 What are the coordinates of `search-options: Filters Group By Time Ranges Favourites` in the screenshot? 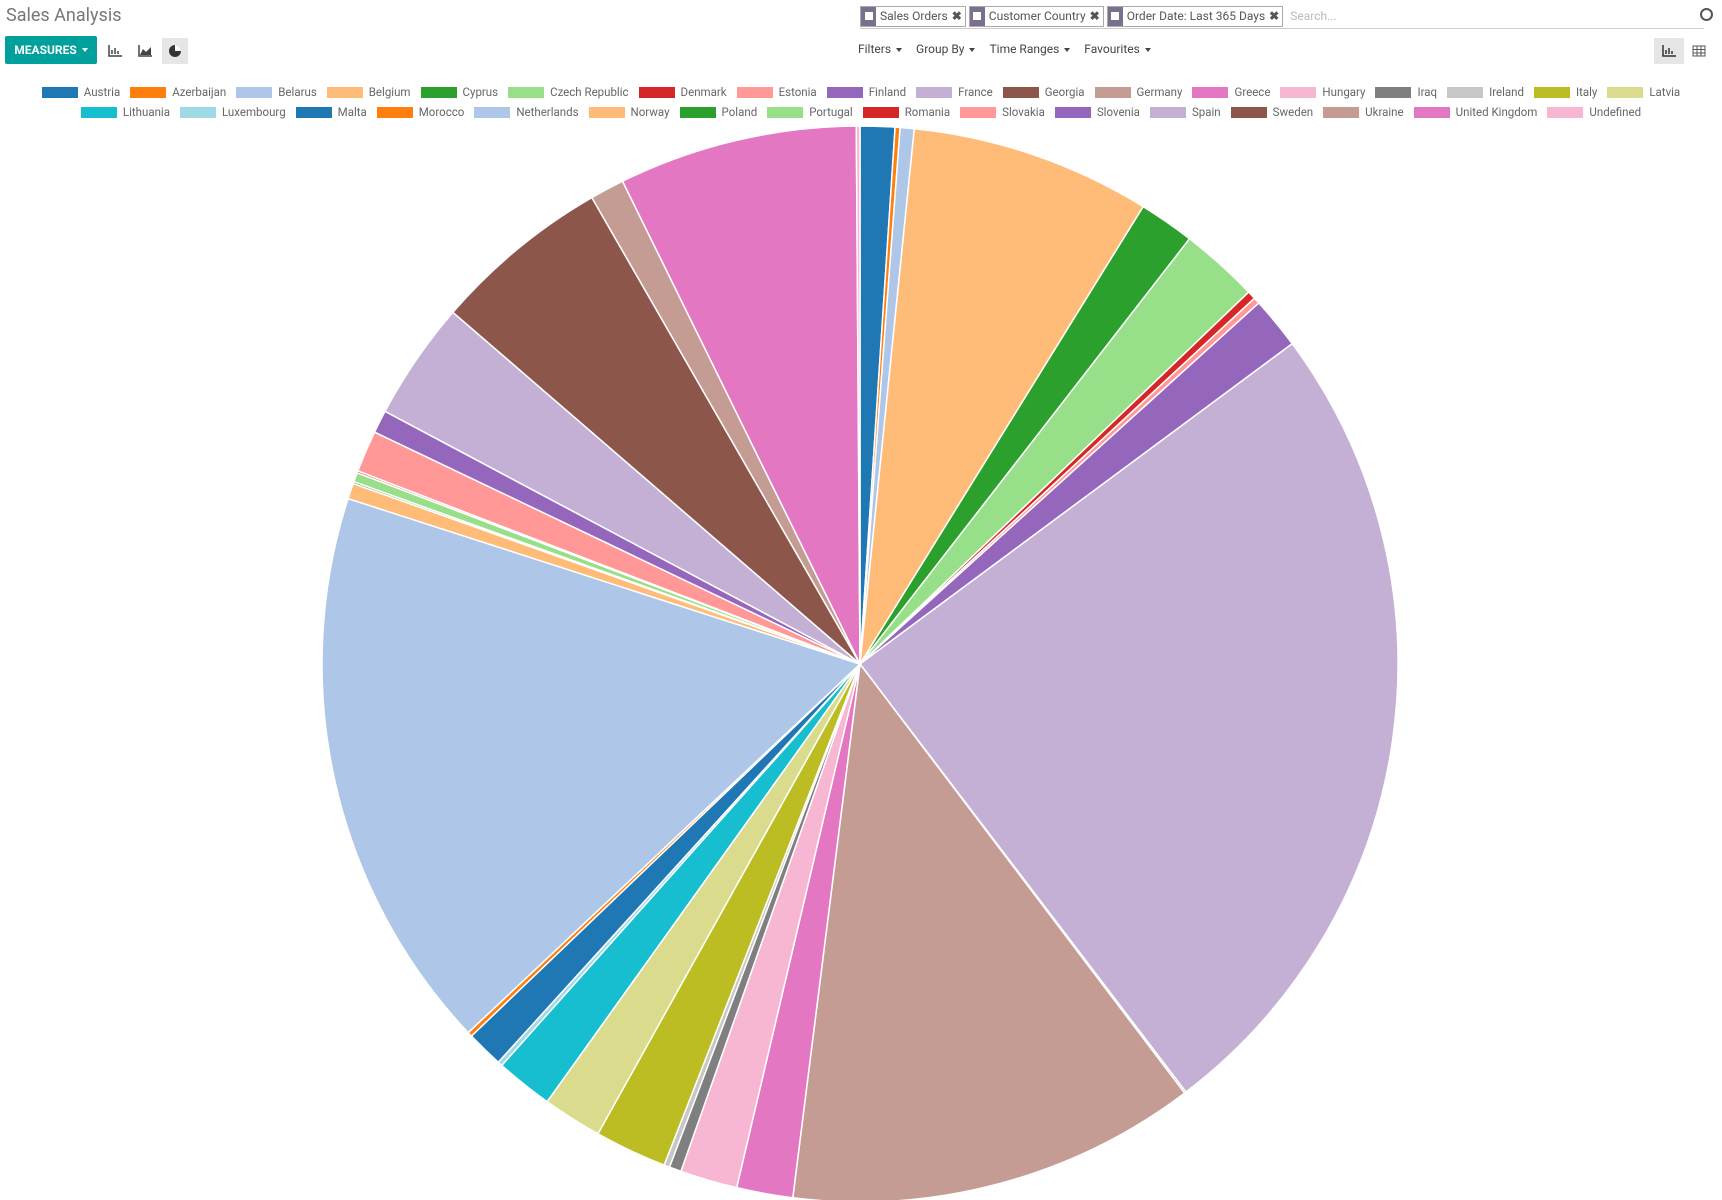 It's located at (1004, 49).